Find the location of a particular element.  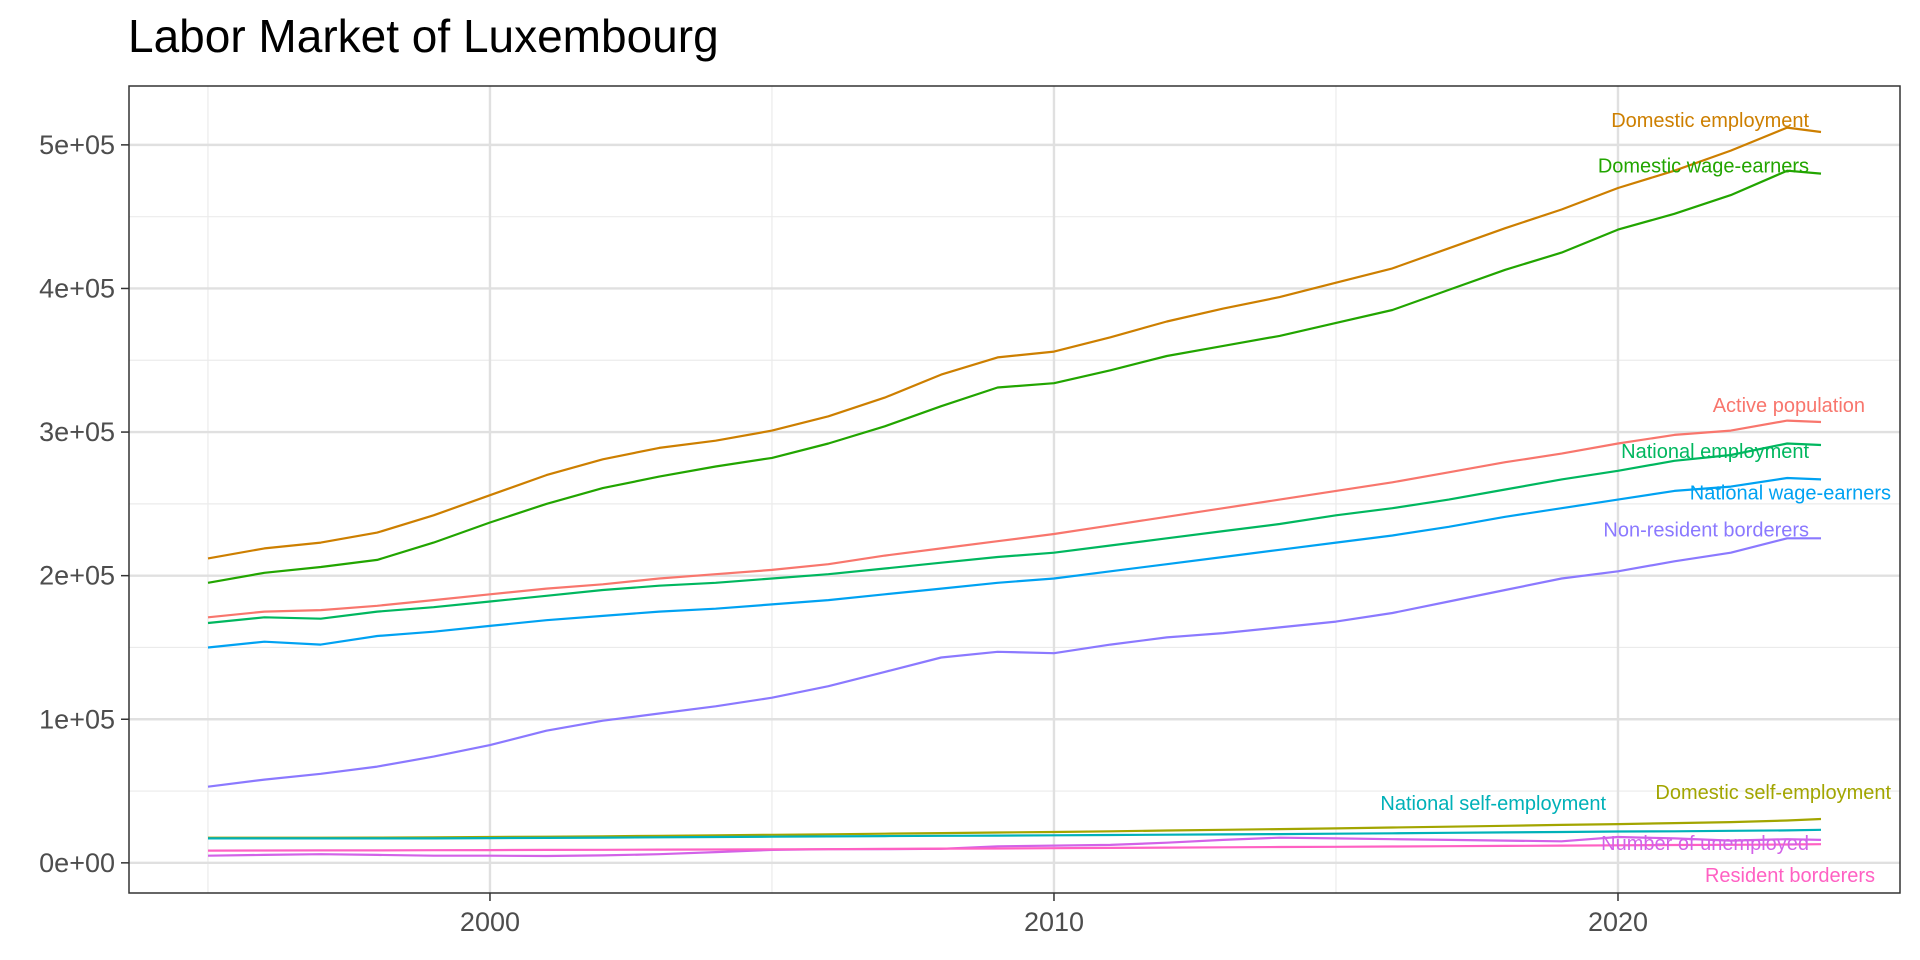

x-tick-label: 2000 is located at coordinates (490, 922).